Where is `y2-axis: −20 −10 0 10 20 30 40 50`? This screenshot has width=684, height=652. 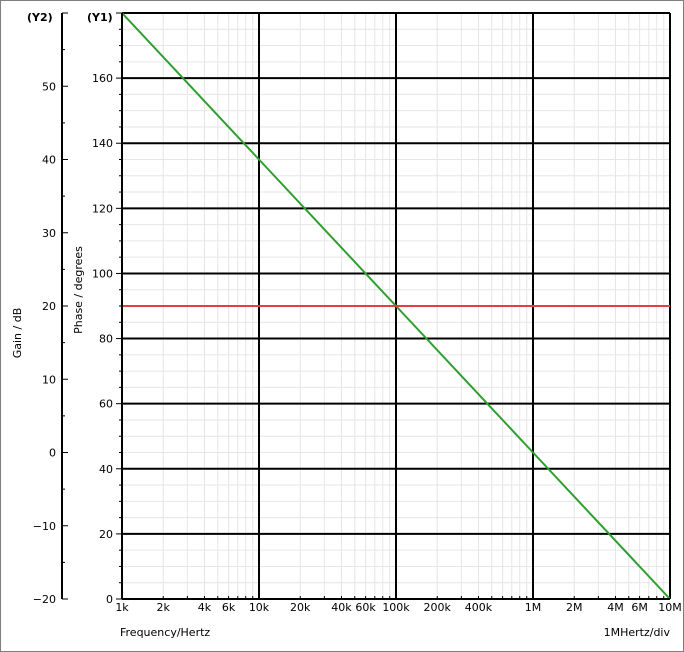 y2-axis: −20 −10 0 10 20 30 40 50 is located at coordinates (50, 309).